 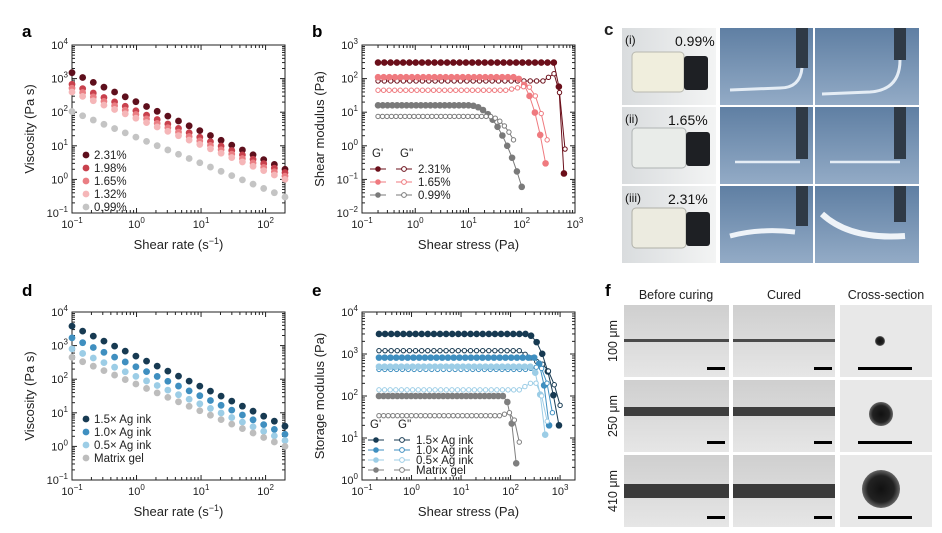 I want to click on plot-frame, so click(x=178, y=129).